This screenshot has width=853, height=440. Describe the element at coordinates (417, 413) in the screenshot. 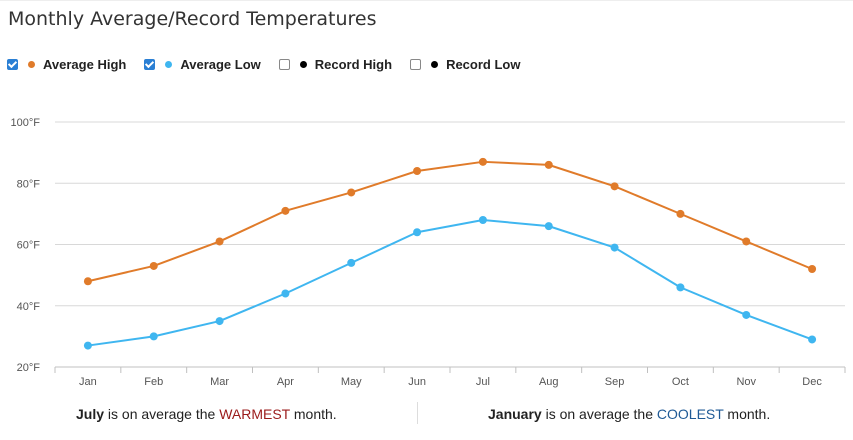

I see `footer-divider` at that location.